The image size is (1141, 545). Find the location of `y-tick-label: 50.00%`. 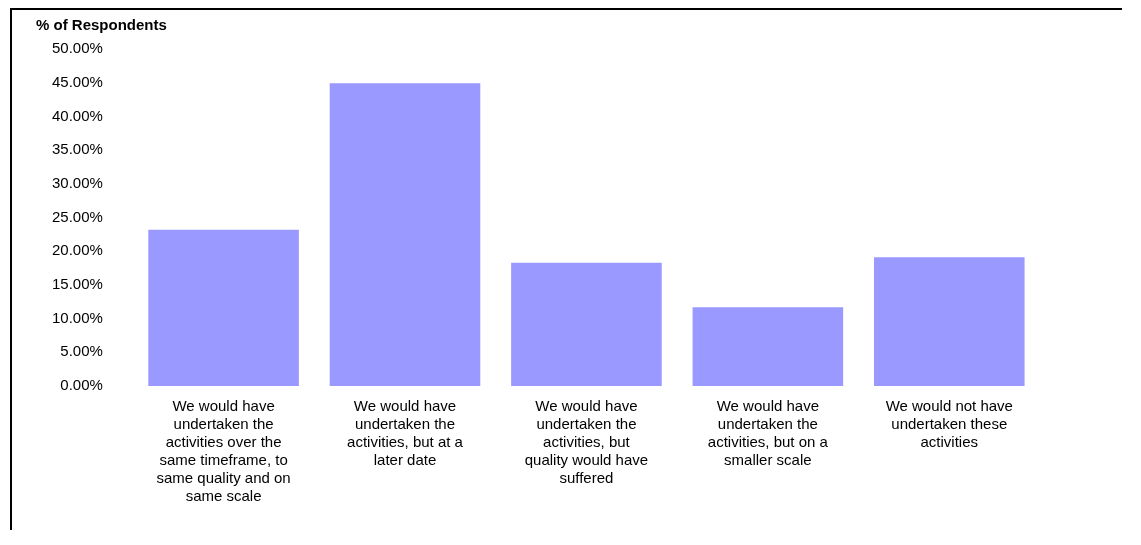

y-tick-label: 50.00% is located at coordinates (77, 48).